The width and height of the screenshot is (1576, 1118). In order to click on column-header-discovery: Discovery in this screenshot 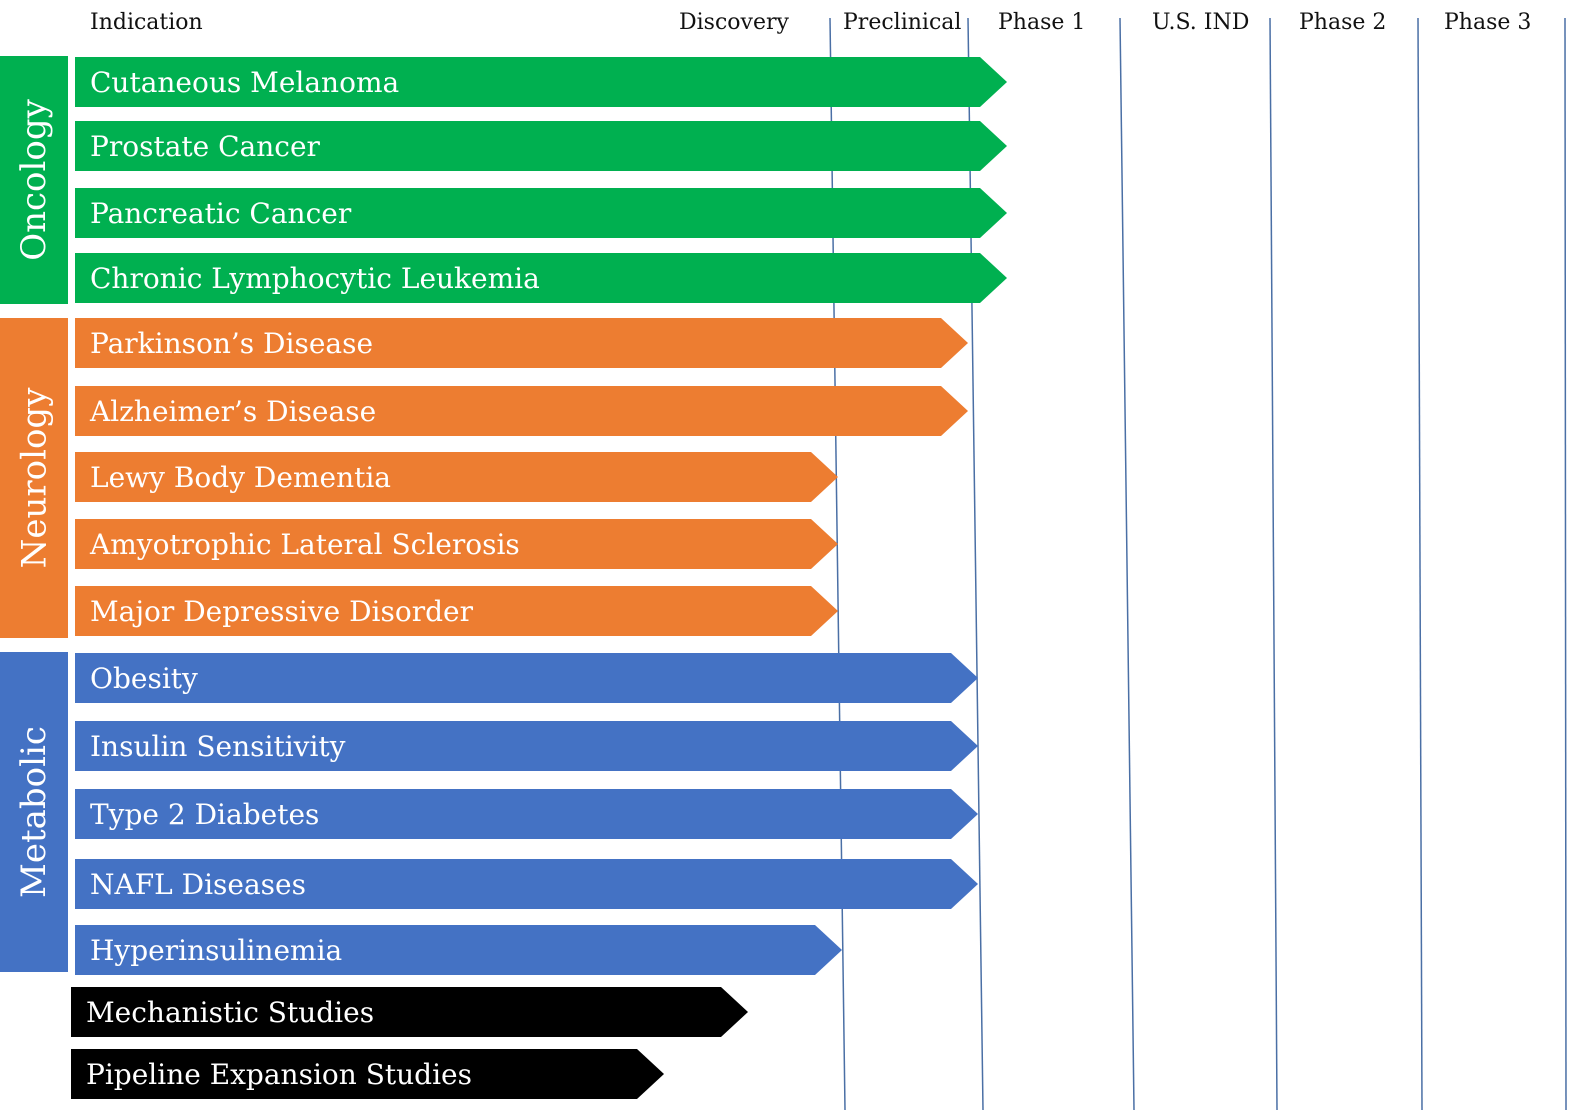, I will do `click(734, 22)`.